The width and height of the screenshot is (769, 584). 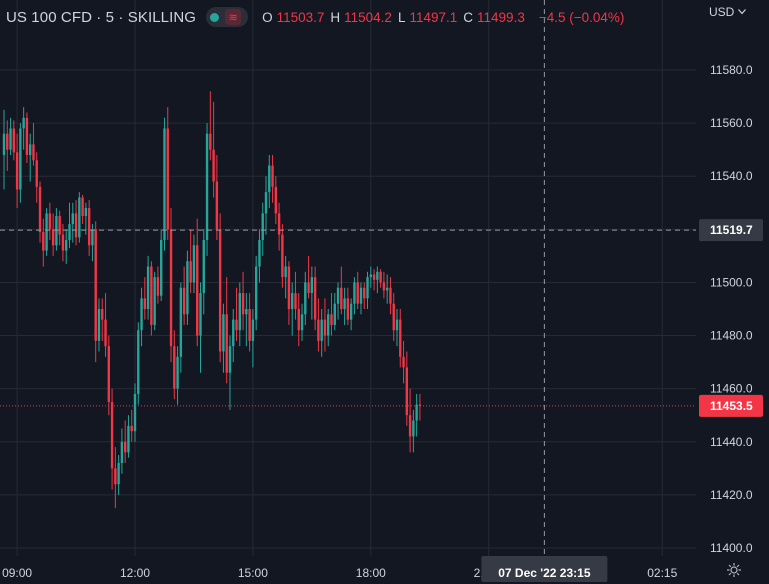 What do you see at coordinates (731, 548) in the screenshot?
I see `price-tick-label: 11400.0` at bounding box center [731, 548].